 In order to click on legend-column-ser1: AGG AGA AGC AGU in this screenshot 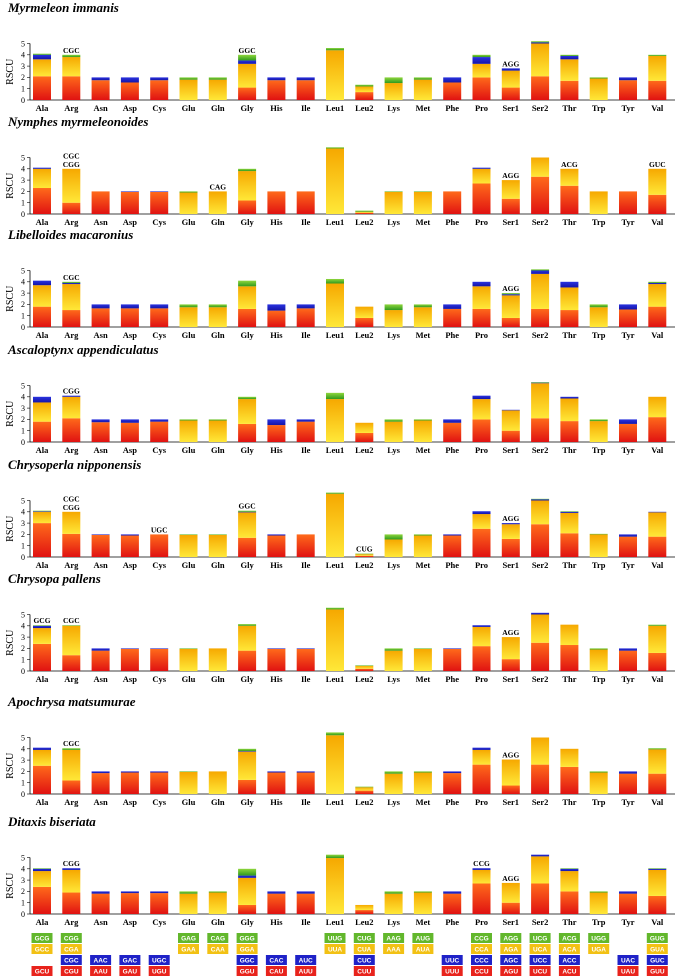, I will do `click(511, 954)`.